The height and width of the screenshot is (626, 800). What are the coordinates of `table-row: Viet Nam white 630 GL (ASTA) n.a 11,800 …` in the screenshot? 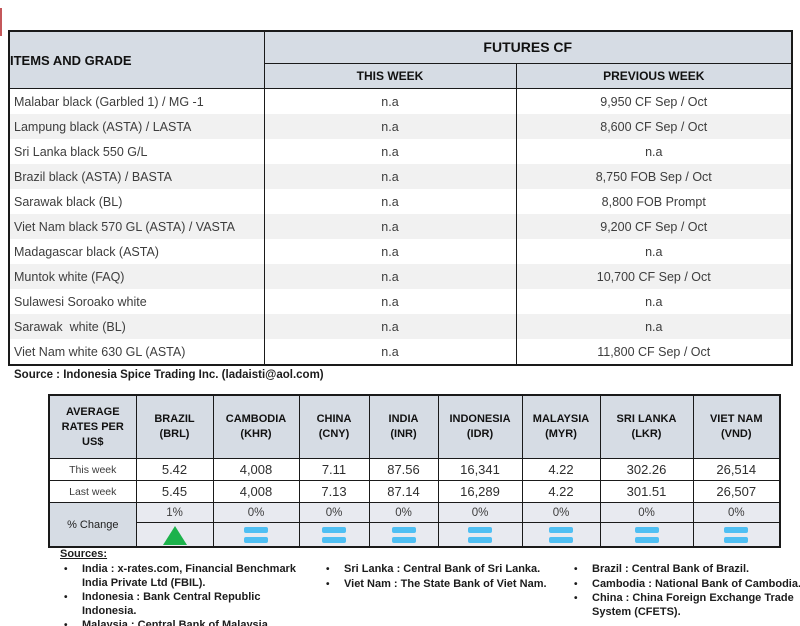 It's located at (401, 352).